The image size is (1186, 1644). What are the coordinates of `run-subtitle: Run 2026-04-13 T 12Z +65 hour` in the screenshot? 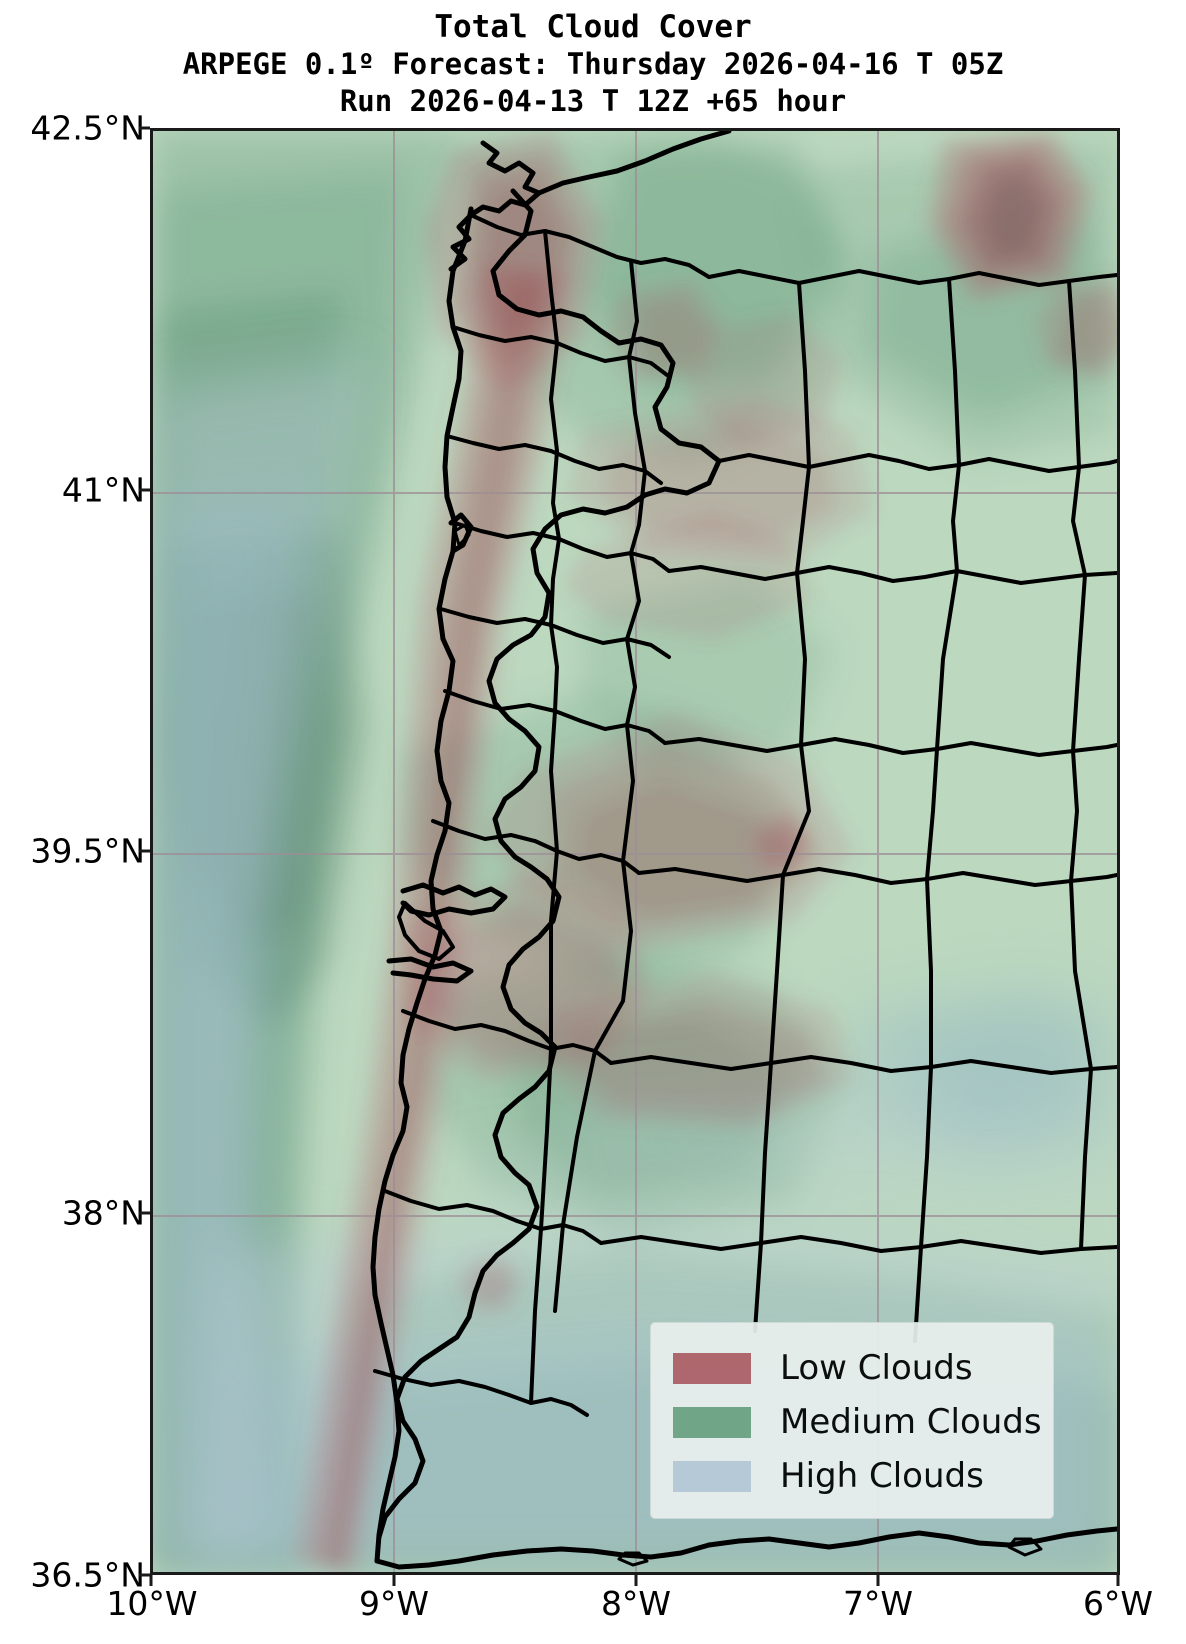 It's located at (593, 101).